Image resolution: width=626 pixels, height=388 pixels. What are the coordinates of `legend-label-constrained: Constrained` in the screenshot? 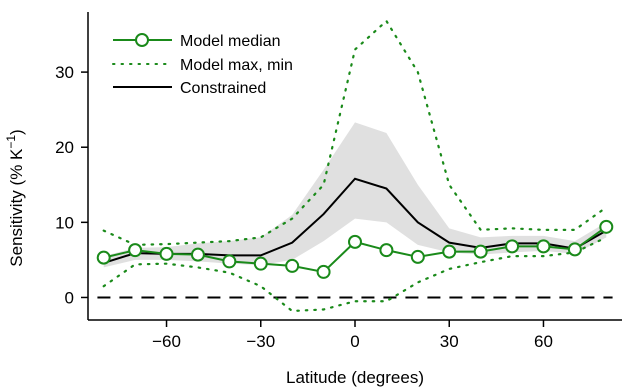 It's located at (223, 88).